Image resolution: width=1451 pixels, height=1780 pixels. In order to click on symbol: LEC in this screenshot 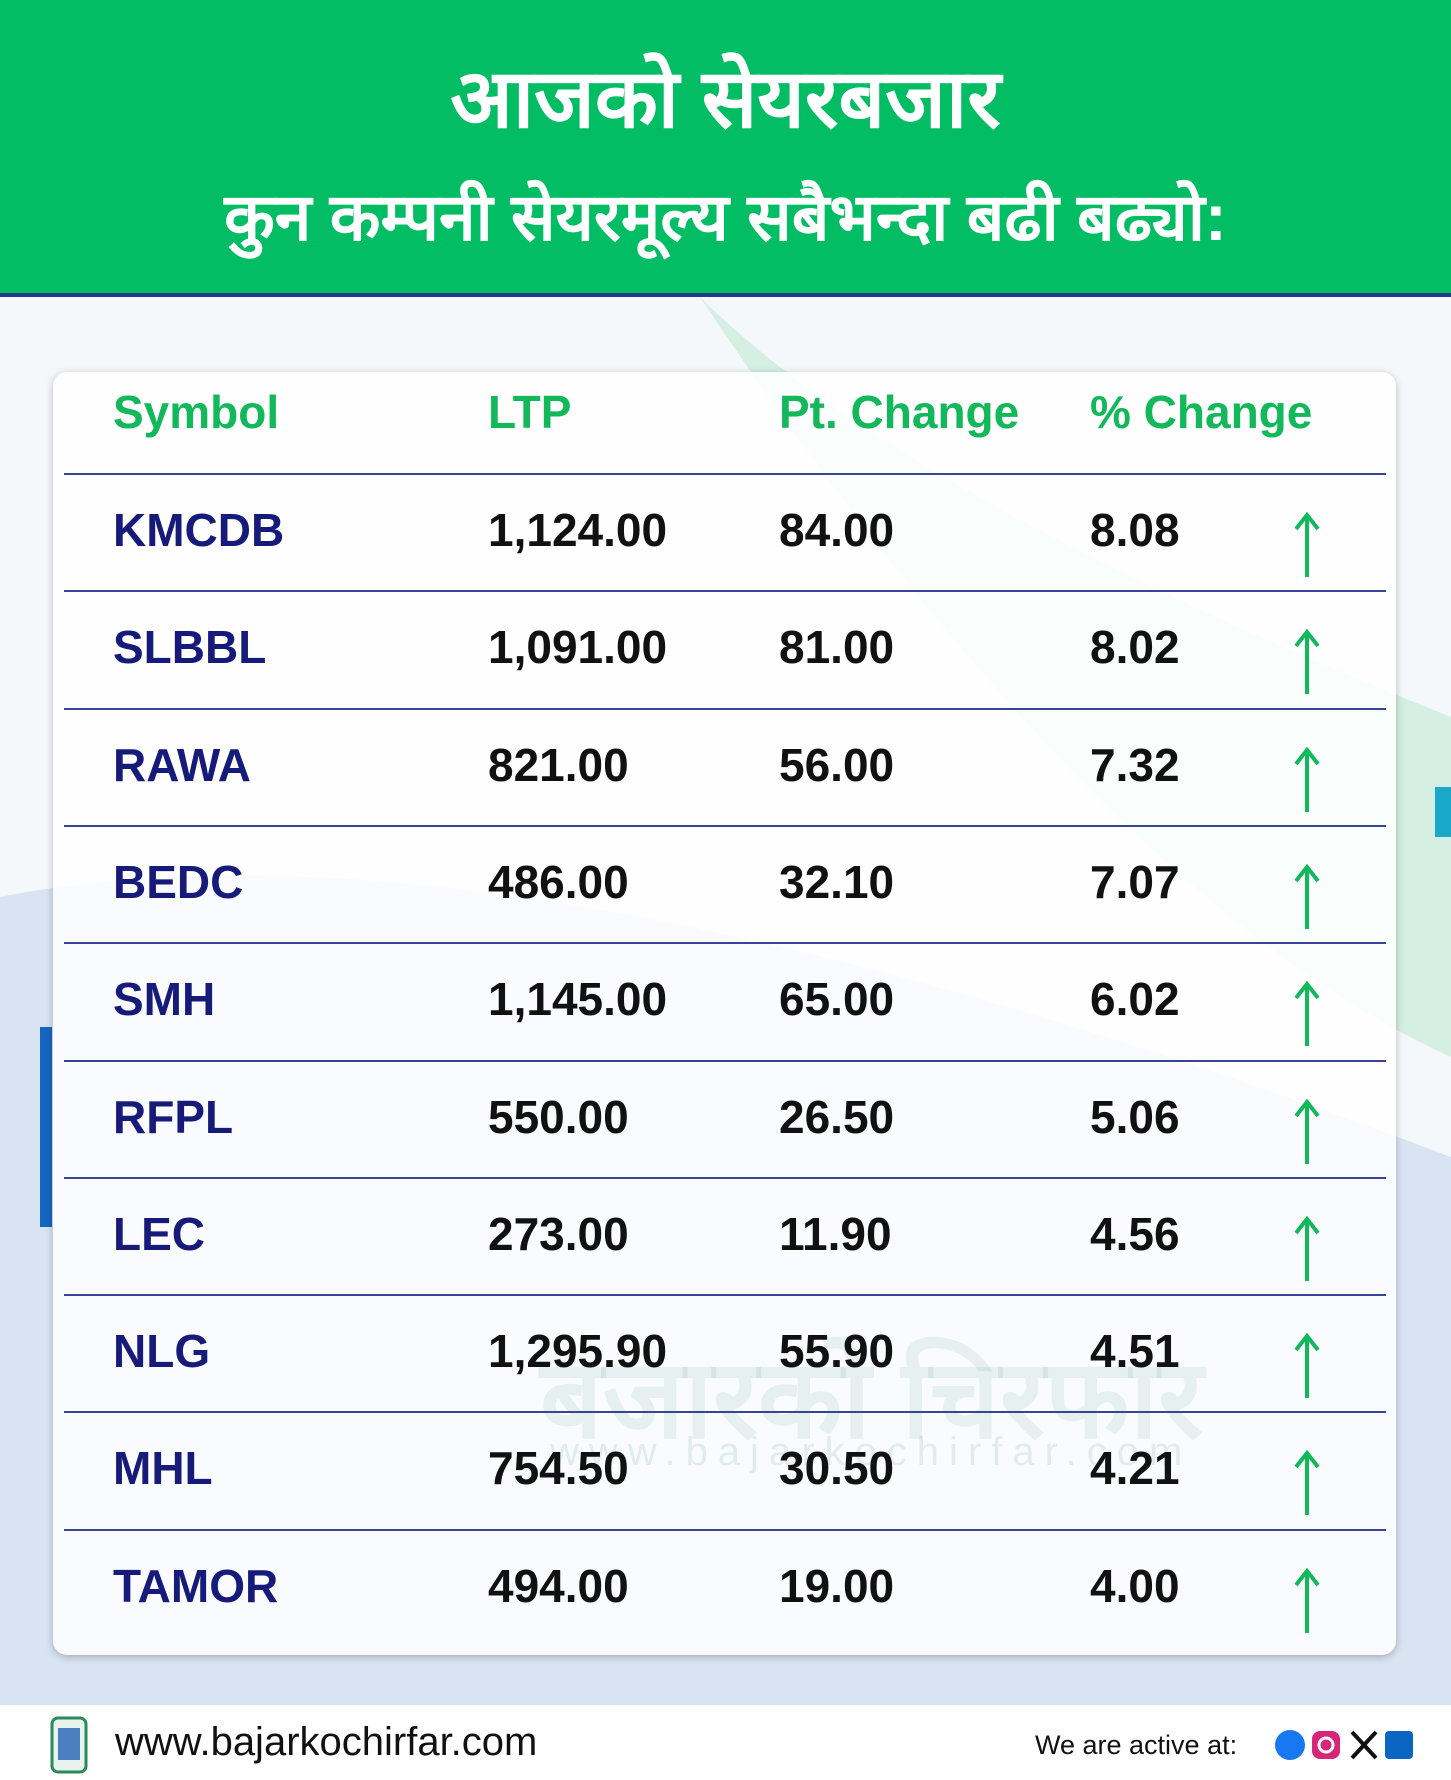, I will do `click(159, 1233)`.